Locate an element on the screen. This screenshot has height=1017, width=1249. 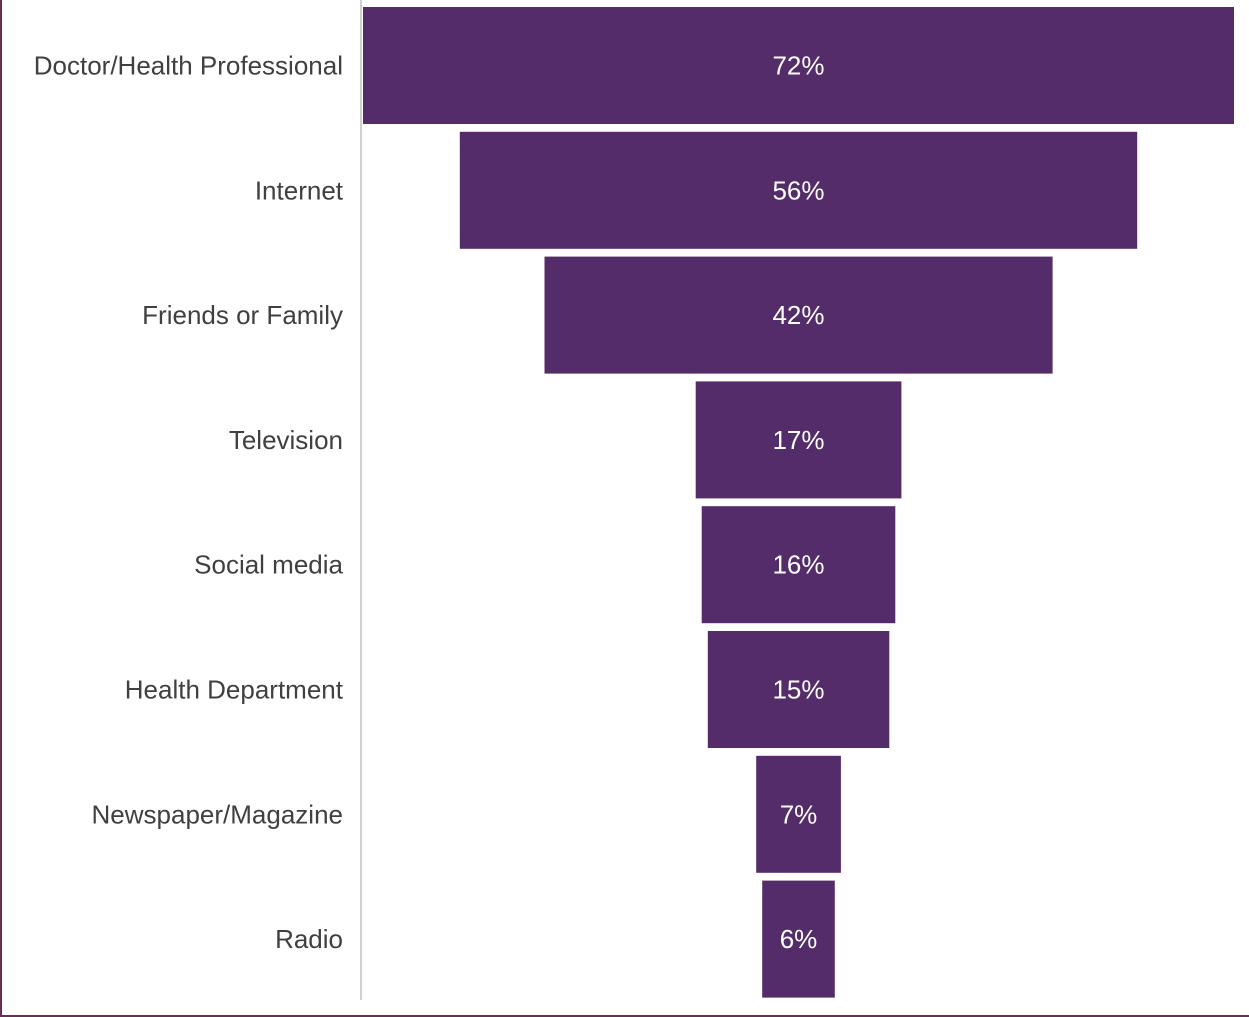
value-label-internet: 56% is located at coordinates (798, 190).